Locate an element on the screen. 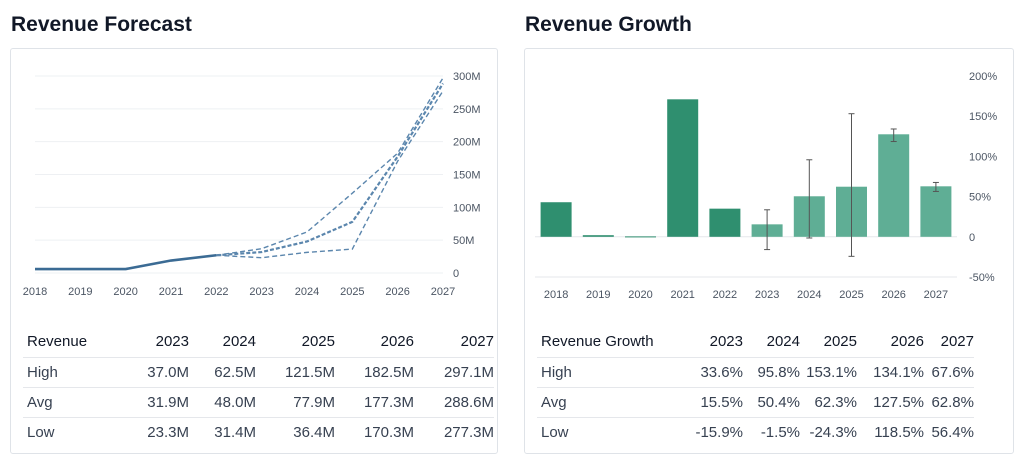  table-cell: 297.1M is located at coordinates (454, 372).